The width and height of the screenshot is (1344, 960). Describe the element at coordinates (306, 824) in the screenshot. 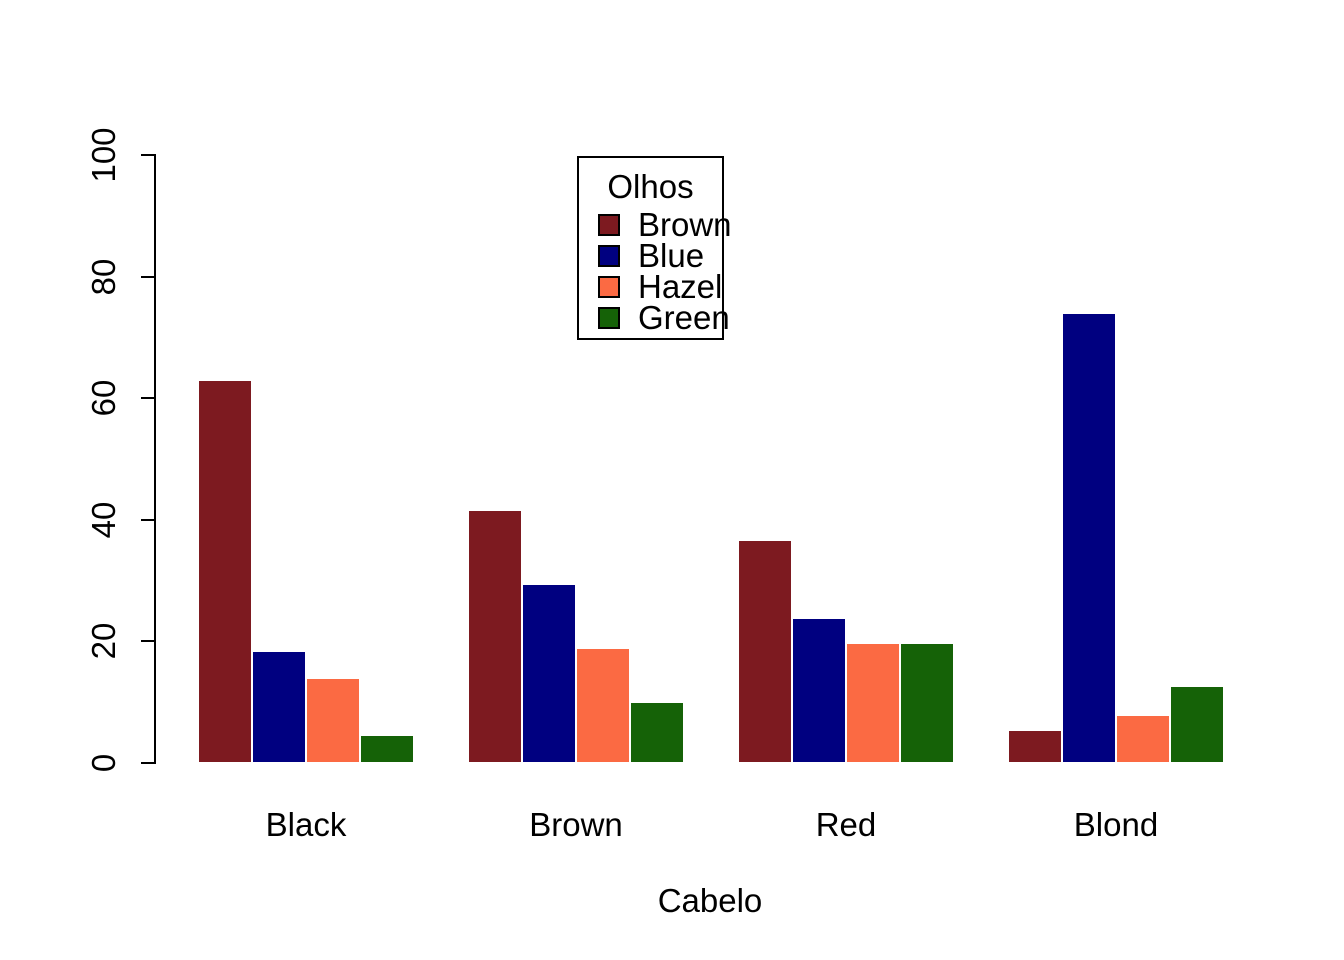

I see `x-category-label-black: Black` at that location.